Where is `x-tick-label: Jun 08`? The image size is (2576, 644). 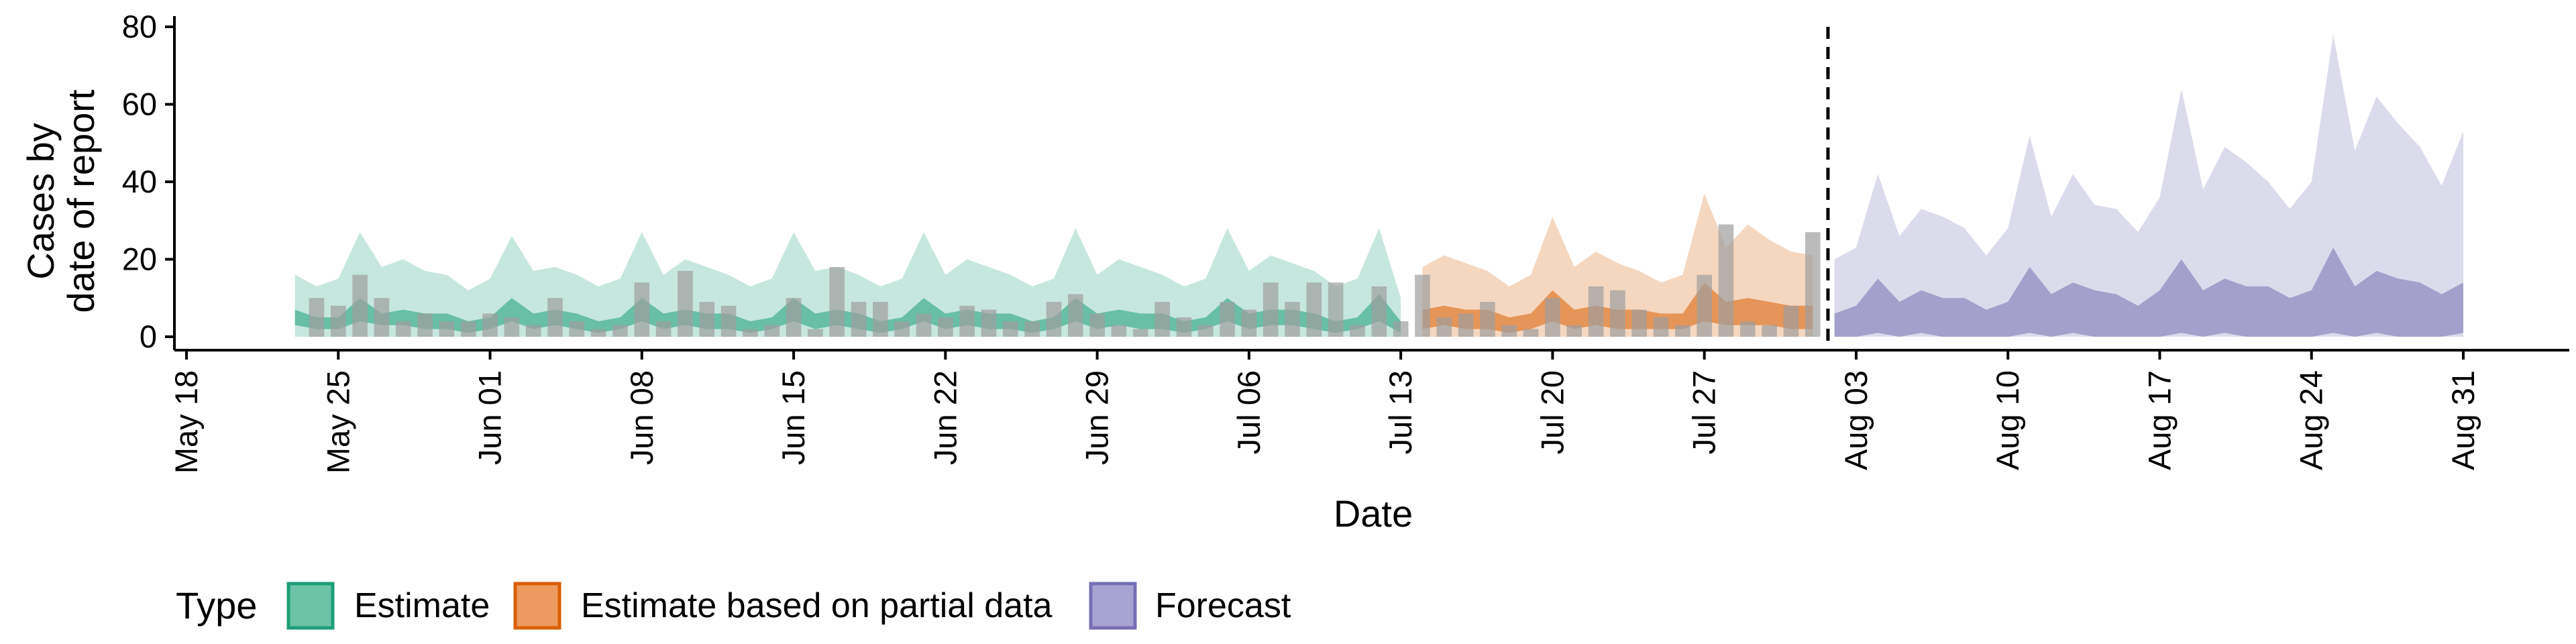 x-tick-label: Jun 08 is located at coordinates (641, 417).